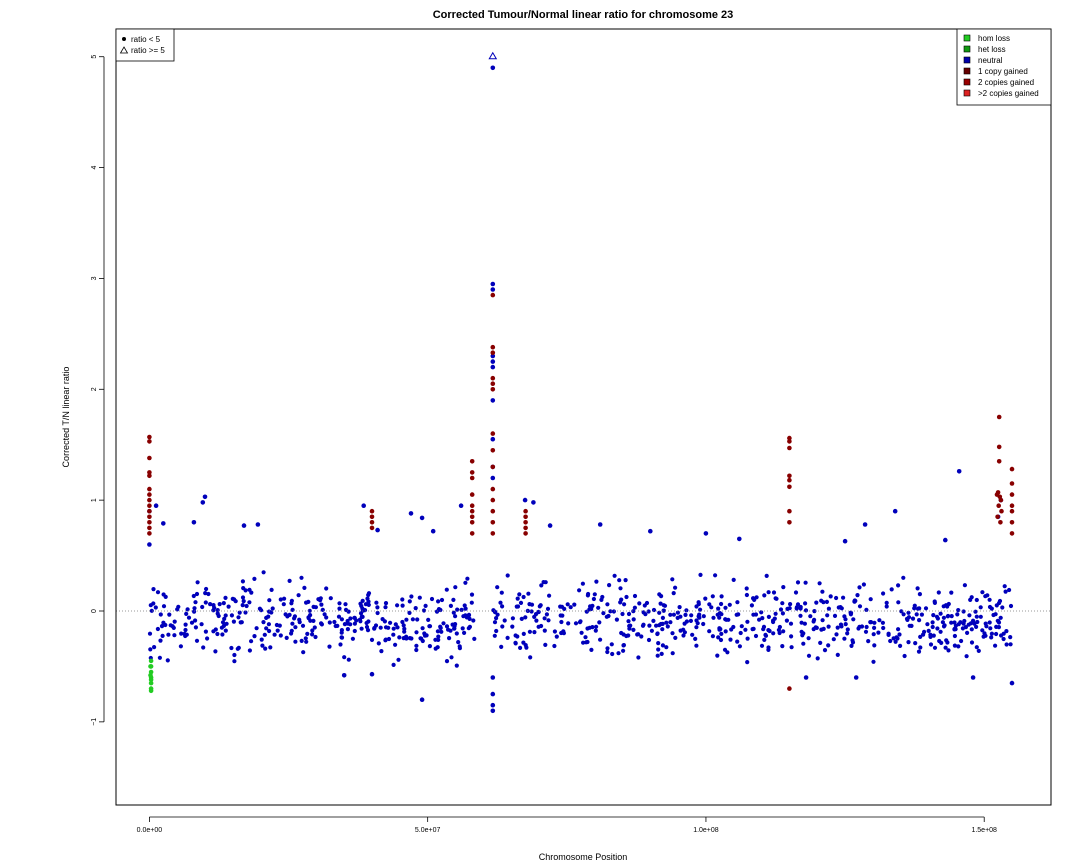 Image resolution: width=1080 pixels, height=864 pixels. Describe the element at coordinates (984, 830) in the screenshot. I see `x-tick-label: 1.5e+08` at that location.